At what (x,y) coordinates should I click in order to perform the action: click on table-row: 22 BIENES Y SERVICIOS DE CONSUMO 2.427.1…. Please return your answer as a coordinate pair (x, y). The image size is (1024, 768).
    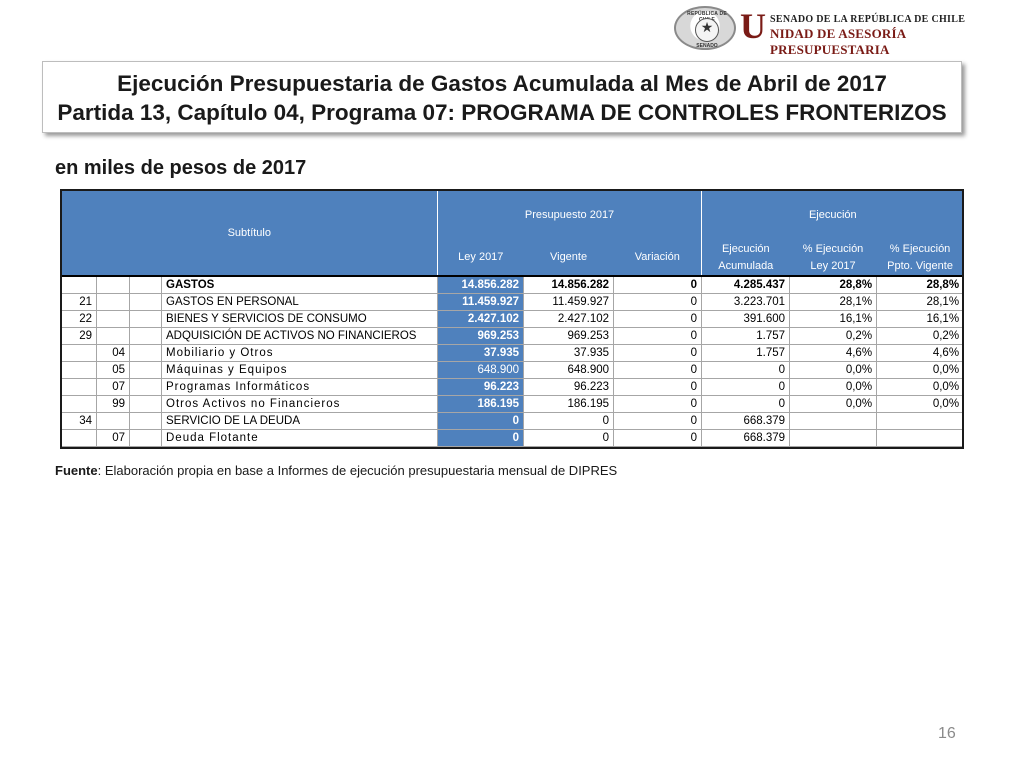
    Looking at the image, I should click on (513, 318).